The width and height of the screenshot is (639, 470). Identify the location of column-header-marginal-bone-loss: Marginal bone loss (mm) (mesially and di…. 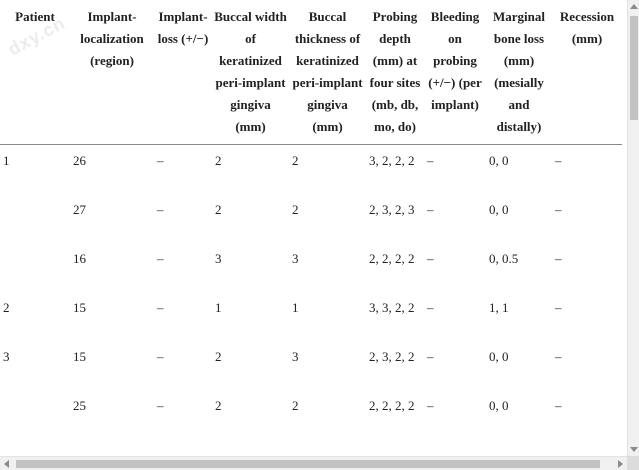
(519, 71).